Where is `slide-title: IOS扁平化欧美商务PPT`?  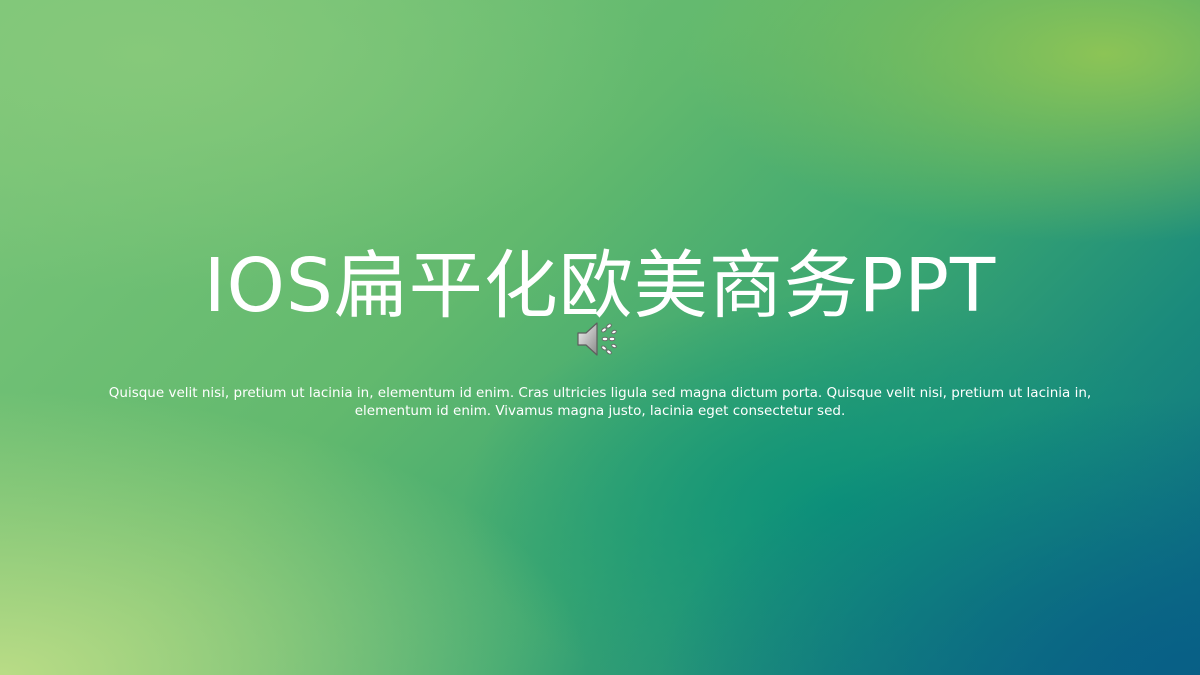
slide-title: IOS扁平化欧美商务PPT is located at coordinates (600, 286).